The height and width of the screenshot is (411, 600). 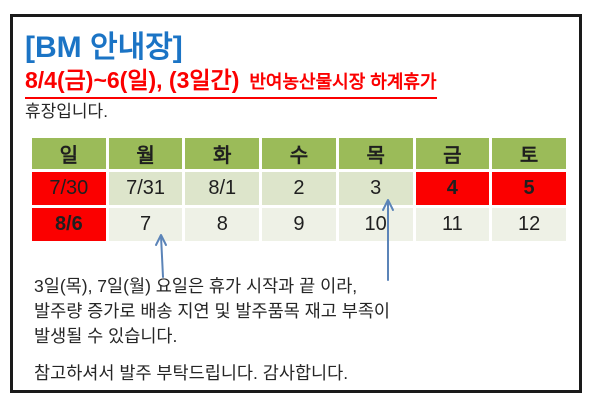 I want to click on calendar-cell: 12, so click(x=529, y=224).